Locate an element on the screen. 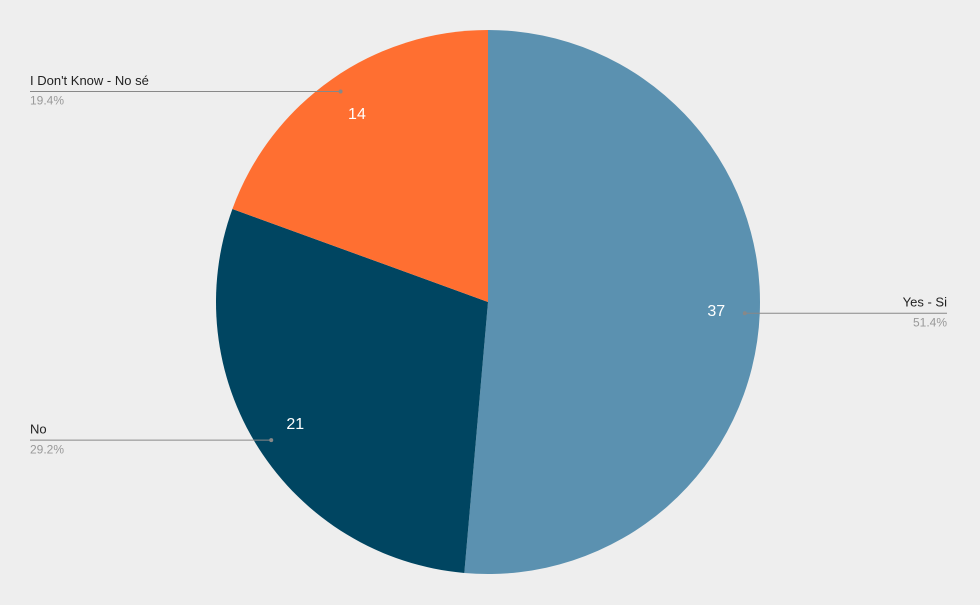 The image size is (980, 605). data-label: 21 is located at coordinates (295, 424).